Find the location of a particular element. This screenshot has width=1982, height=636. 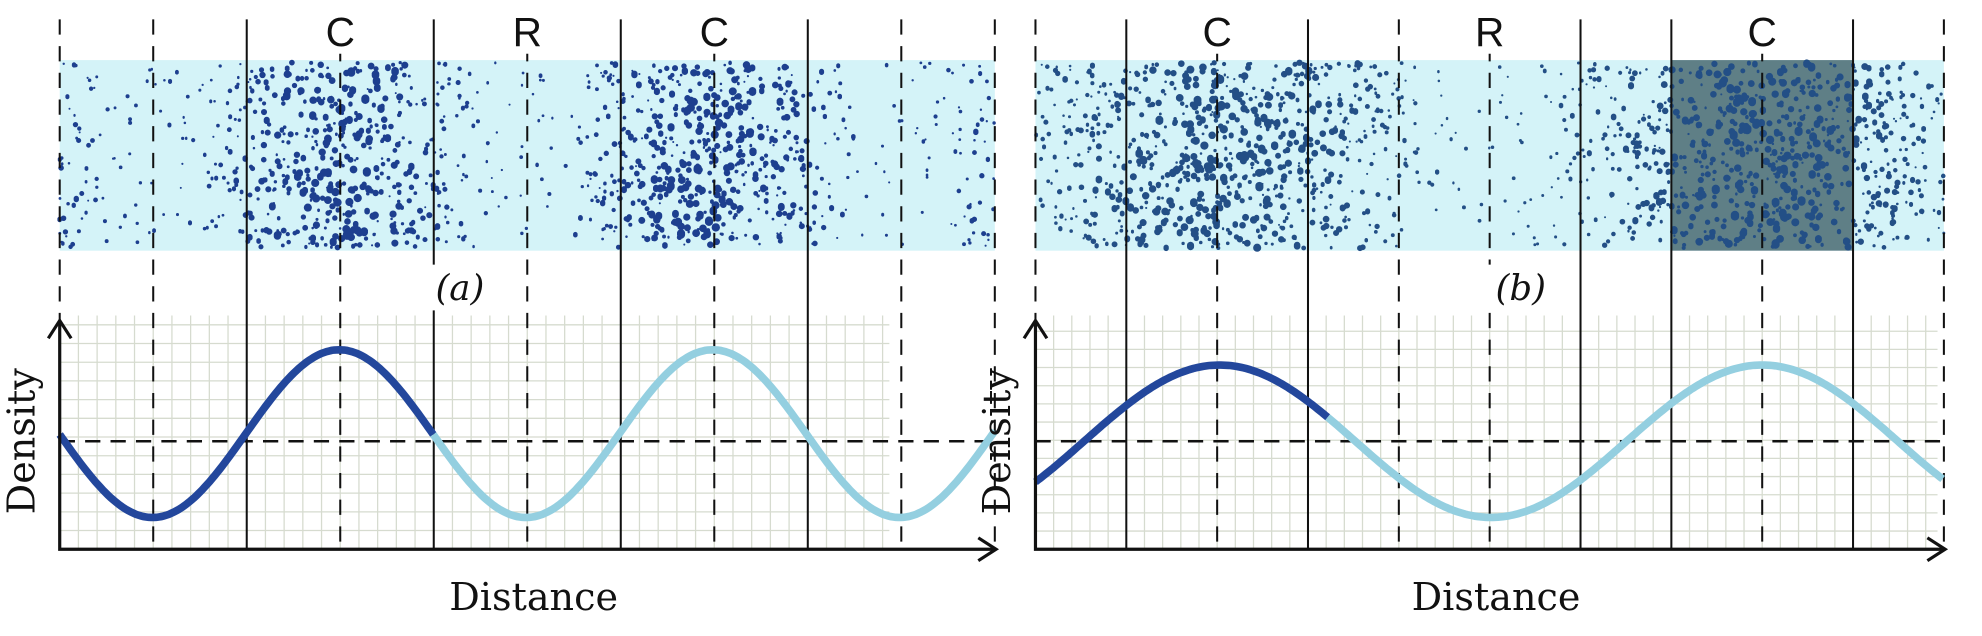

caption: (b) is located at coordinates (1521, 288).